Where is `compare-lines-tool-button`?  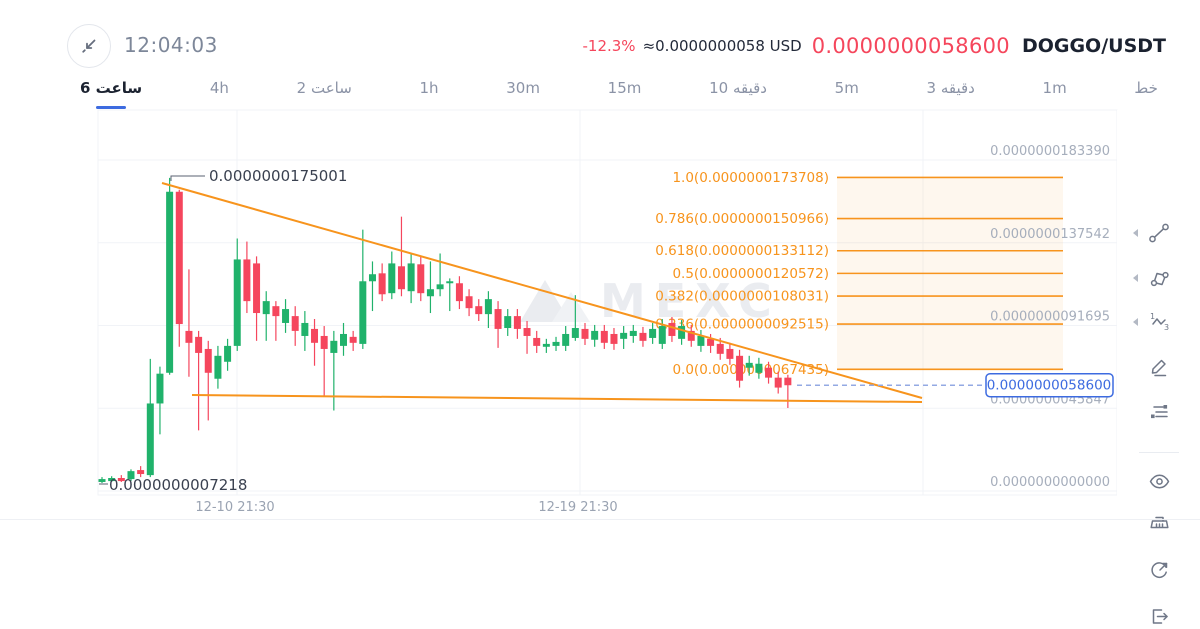
compare-lines-tool-button is located at coordinates (1159, 412).